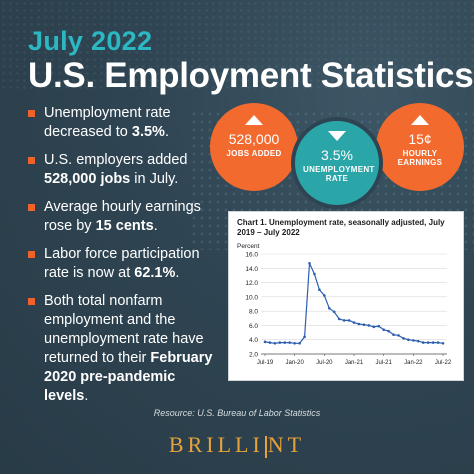  I want to click on y-tick-label: 4.0, so click(253, 340).